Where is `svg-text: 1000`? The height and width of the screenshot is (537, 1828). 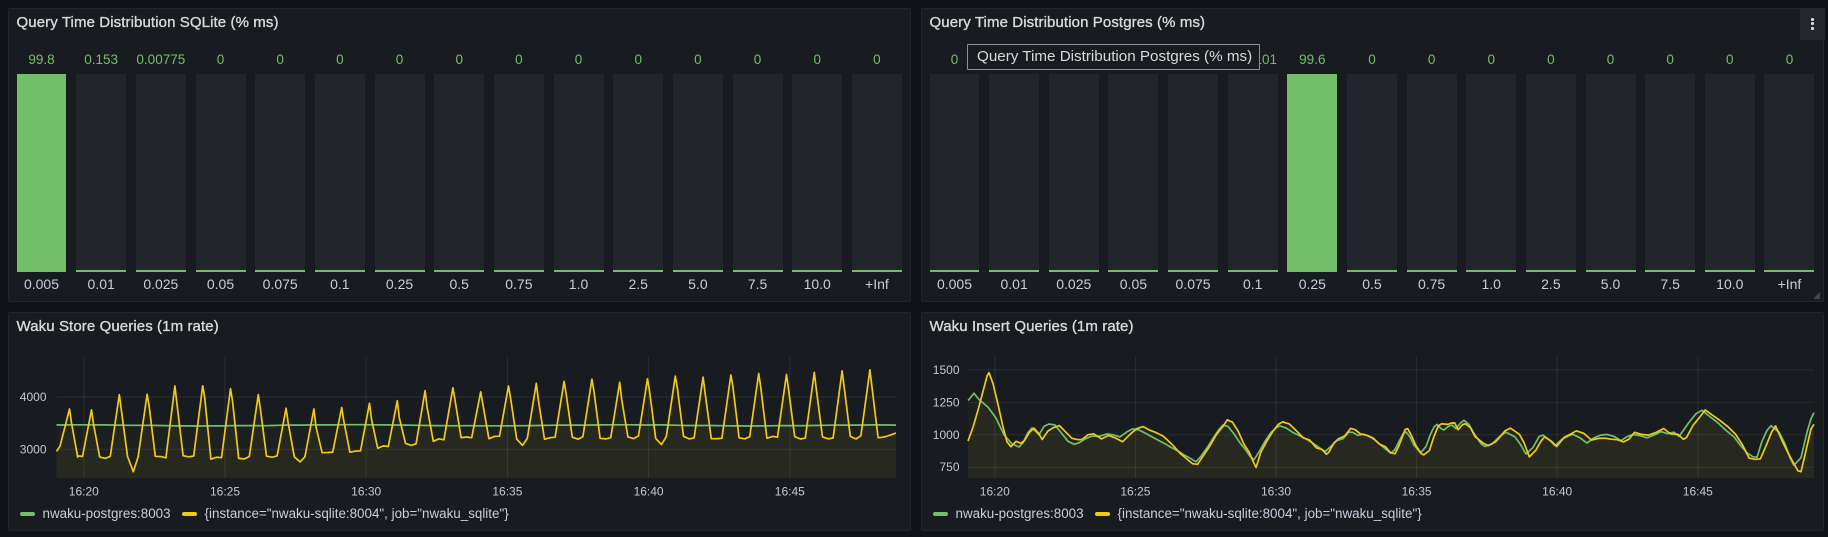 svg-text: 1000 is located at coordinates (945, 434).